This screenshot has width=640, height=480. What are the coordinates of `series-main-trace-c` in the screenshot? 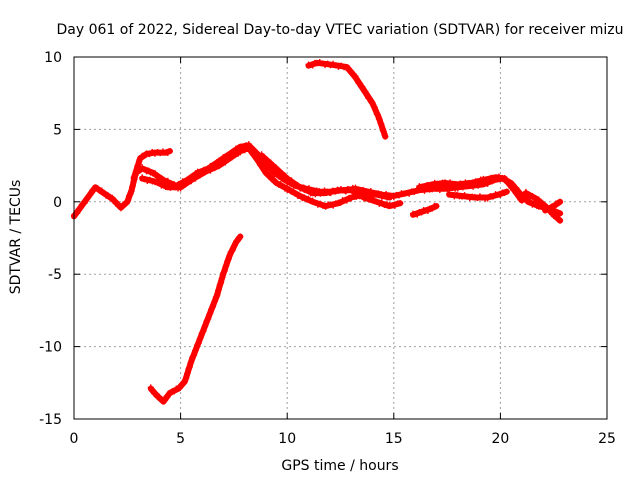 It's located at (266, 177).